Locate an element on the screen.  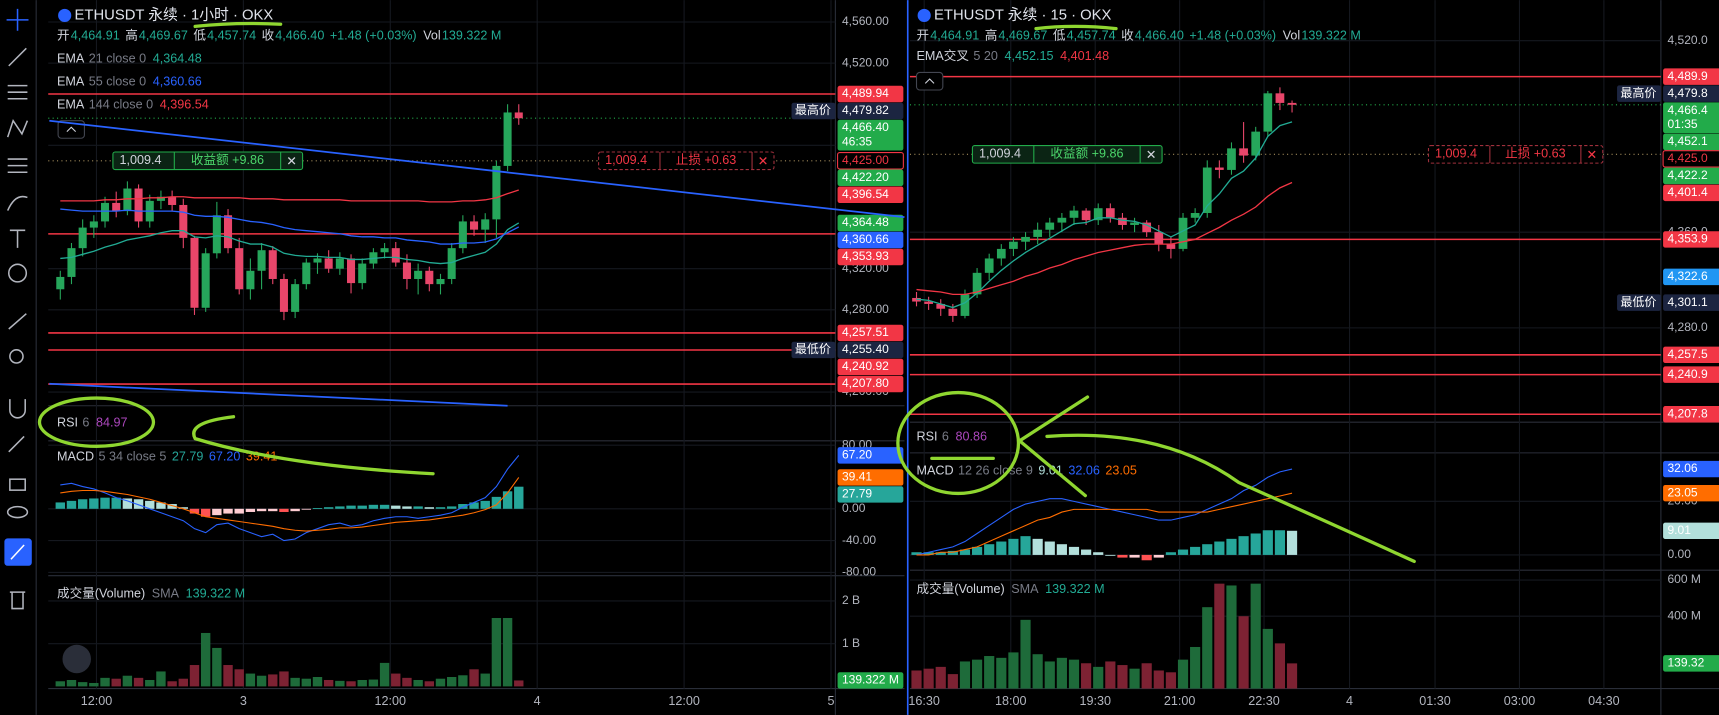
note-label: 最低价 is located at coordinates (813, 349).